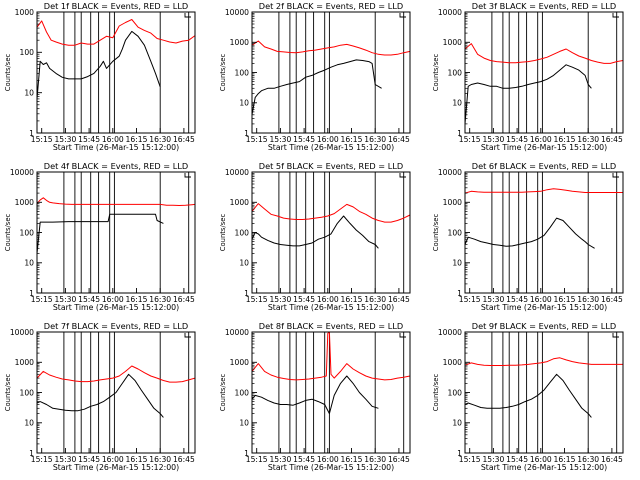 Image resolution: width=640 pixels, height=480 pixels. I want to click on chart-title: Det 3f BLACK = Events, RED = LLD, so click(544, 6).